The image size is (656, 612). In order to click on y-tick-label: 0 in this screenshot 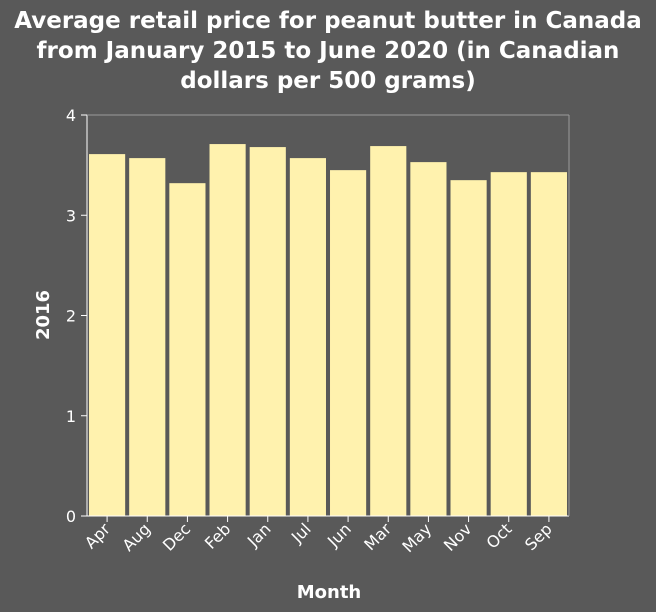, I will do `click(71, 516)`.